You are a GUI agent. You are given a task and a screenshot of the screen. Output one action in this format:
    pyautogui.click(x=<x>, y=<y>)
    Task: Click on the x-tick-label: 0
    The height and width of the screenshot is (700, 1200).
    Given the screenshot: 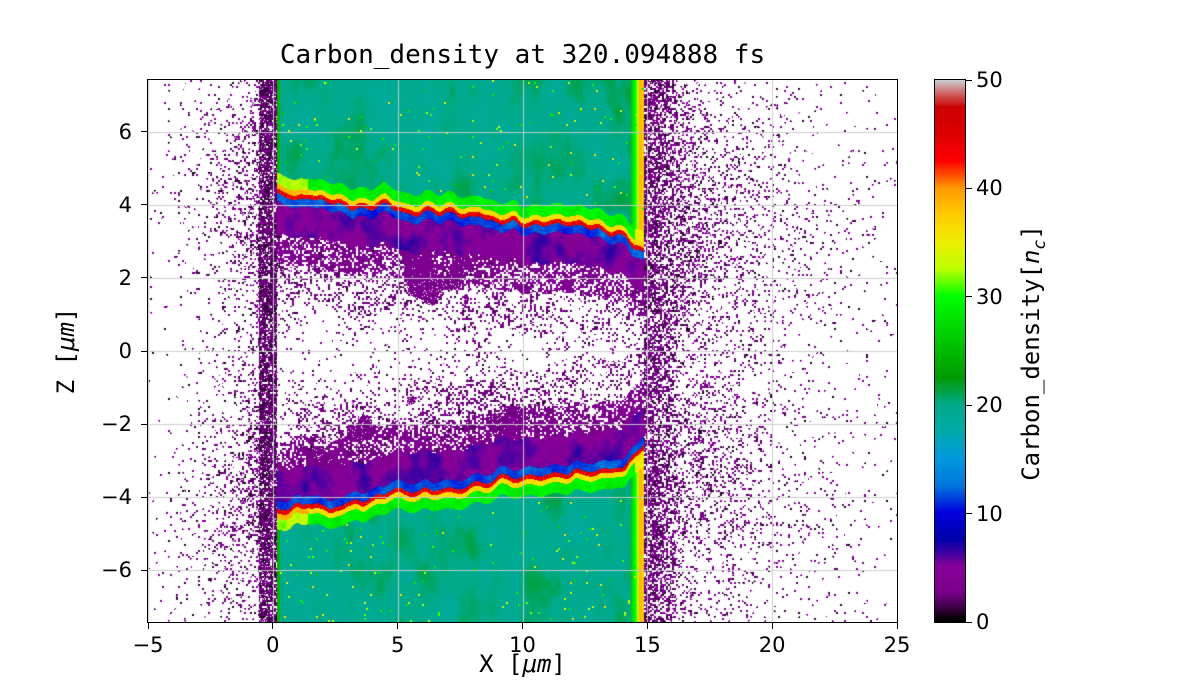 What is the action you would take?
    pyautogui.click(x=273, y=645)
    